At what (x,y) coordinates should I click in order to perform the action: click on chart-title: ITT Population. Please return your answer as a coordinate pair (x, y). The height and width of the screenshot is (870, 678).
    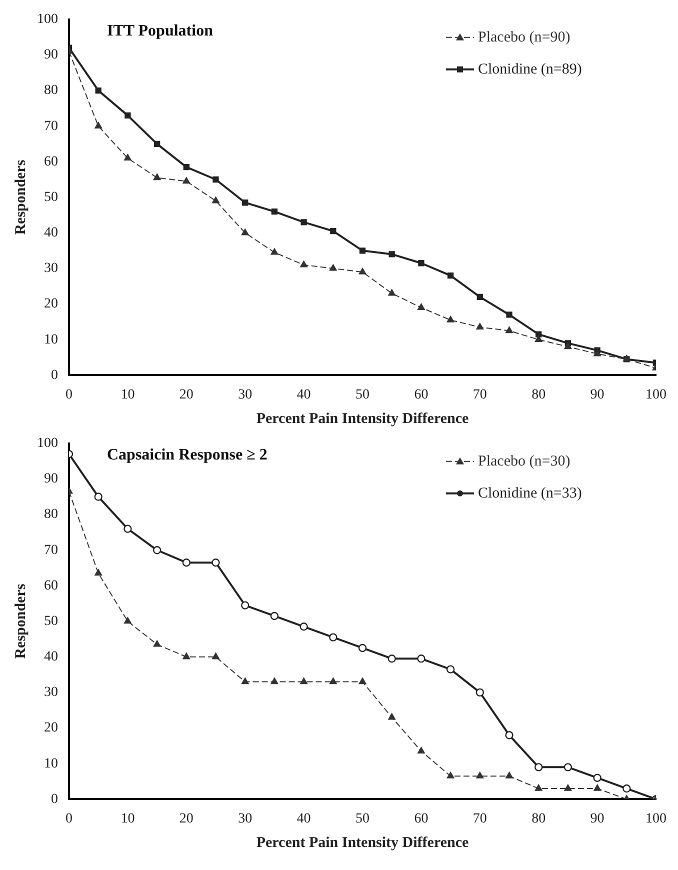
    Looking at the image, I should click on (160, 31).